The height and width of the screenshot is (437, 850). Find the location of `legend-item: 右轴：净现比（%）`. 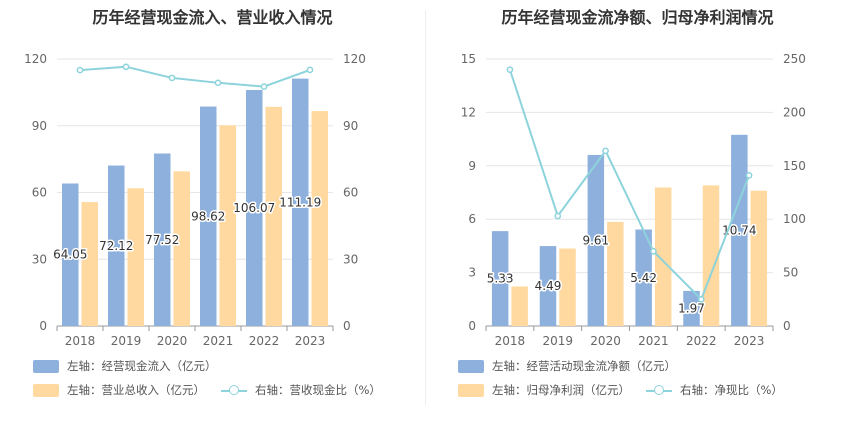

legend-item: 右轴：净现比（%） is located at coordinates (714, 390).